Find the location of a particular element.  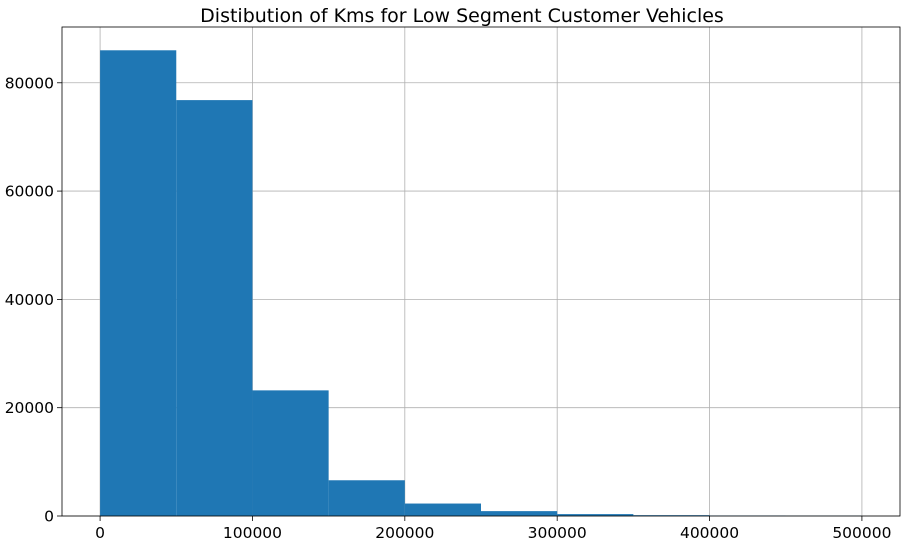

x-tick-label: 300000 is located at coordinates (557, 533).